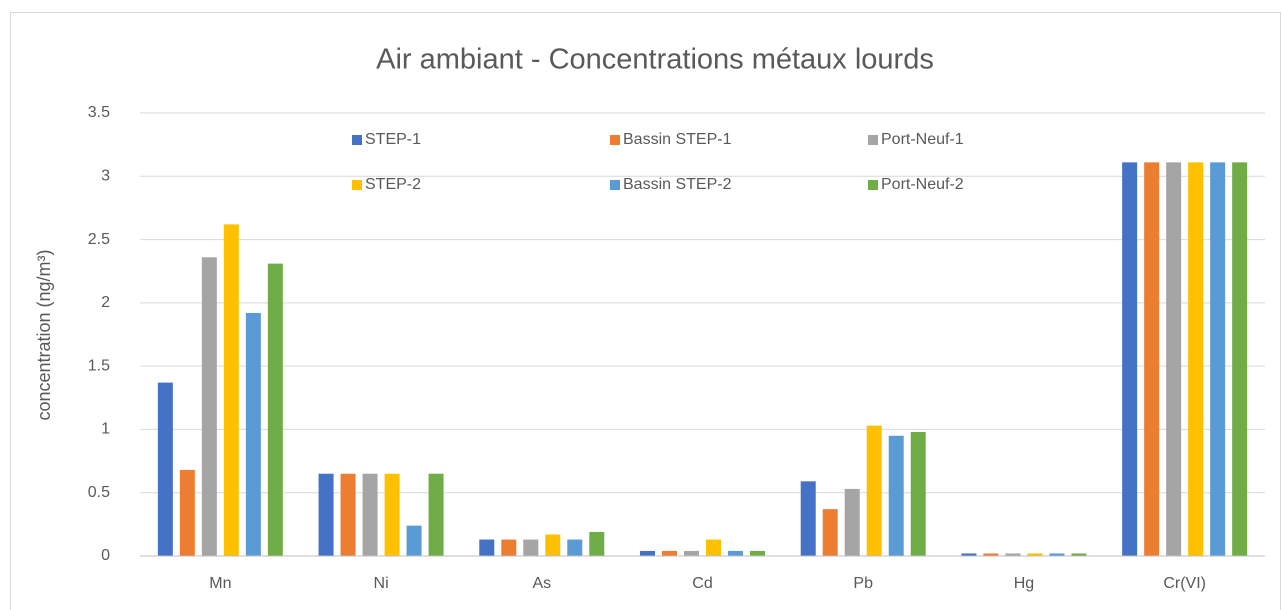 The width and height of the screenshot is (1282, 610). What do you see at coordinates (99, 239) in the screenshot?
I see `y-tick-label: 2.5` at bounding box center [99, 239].